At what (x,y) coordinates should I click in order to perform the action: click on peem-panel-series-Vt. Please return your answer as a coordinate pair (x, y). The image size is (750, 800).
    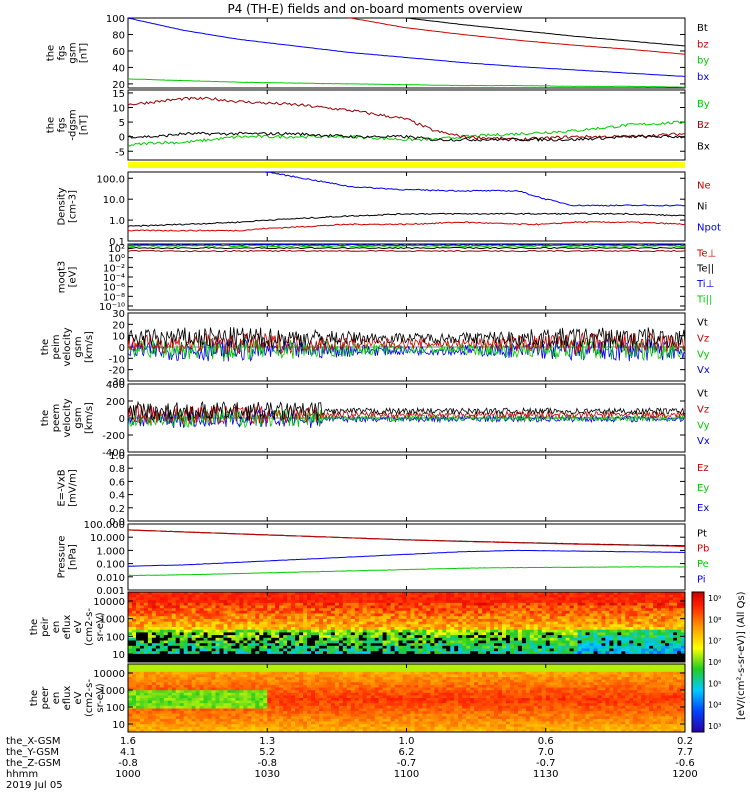
    Looking at the image, I should click on (406, 410).